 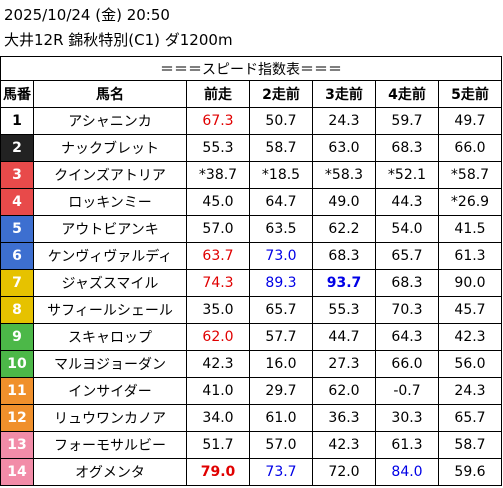 What do you see at coordinates (470, 148) in the screenshot?
I see `speed-value-5: 66.0` at bounding box center [470, 148].